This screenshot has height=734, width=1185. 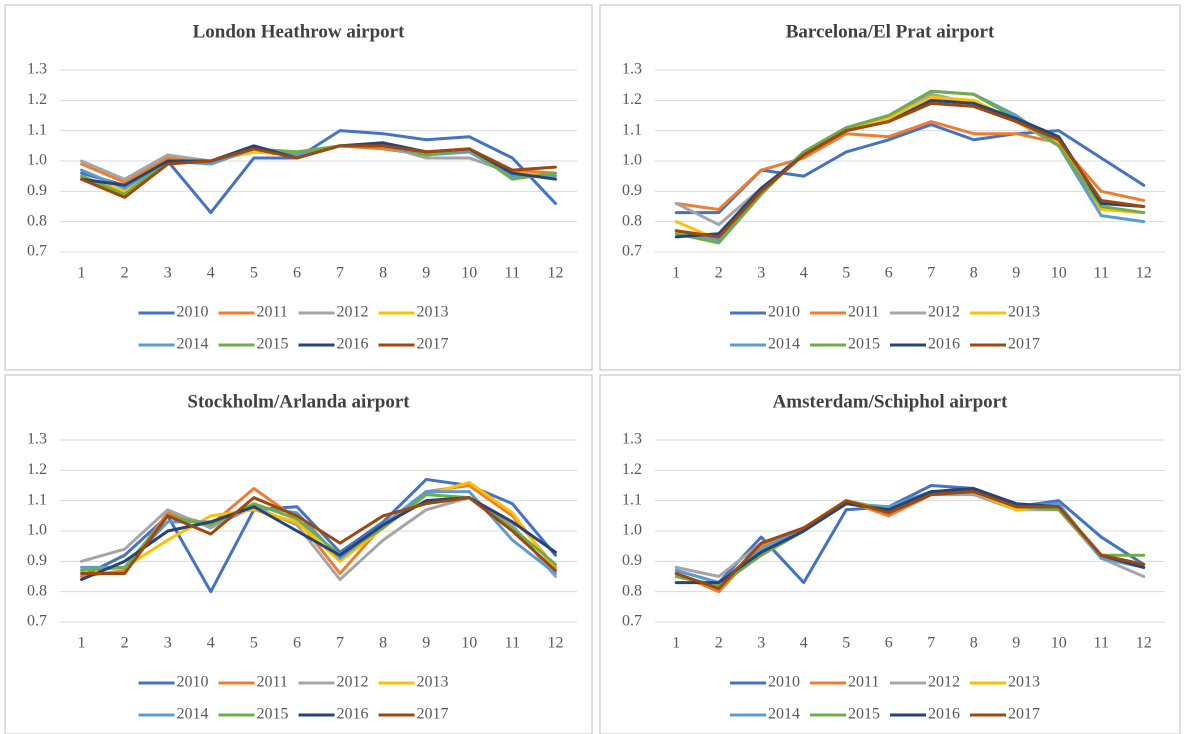 What do you see at coordinates (353, 682) in the screenshot?
I see `legend-label: 2012` at bounding box center [353, 682].